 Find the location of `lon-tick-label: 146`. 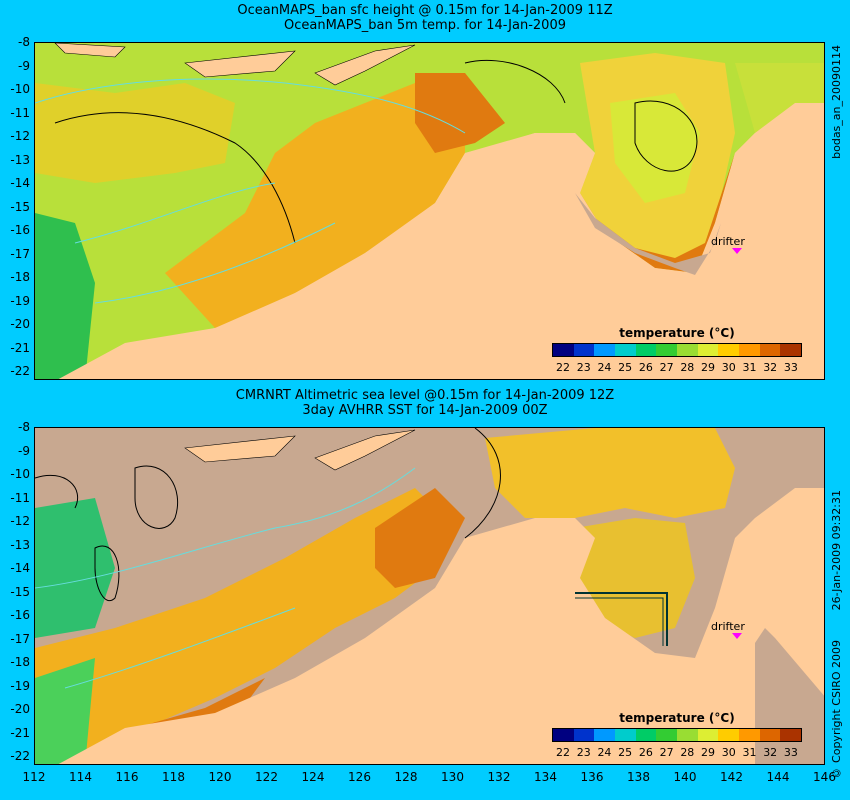

lon-tick-label: 146 is located at coordinates (824, 777).